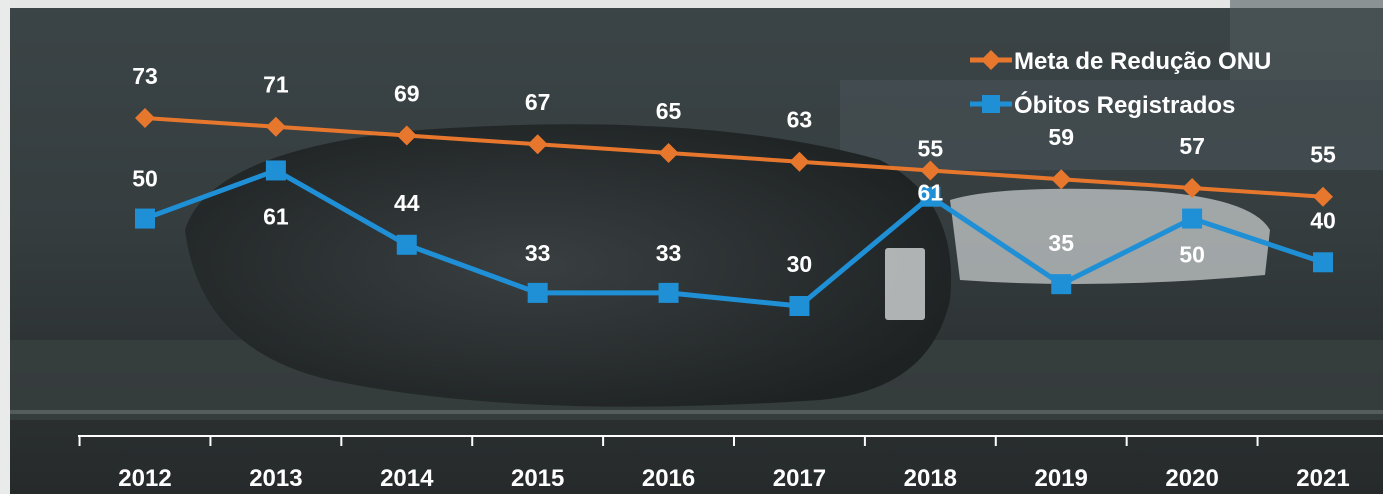  I want to click on meta-label-2014: 69, so click(407, 93).